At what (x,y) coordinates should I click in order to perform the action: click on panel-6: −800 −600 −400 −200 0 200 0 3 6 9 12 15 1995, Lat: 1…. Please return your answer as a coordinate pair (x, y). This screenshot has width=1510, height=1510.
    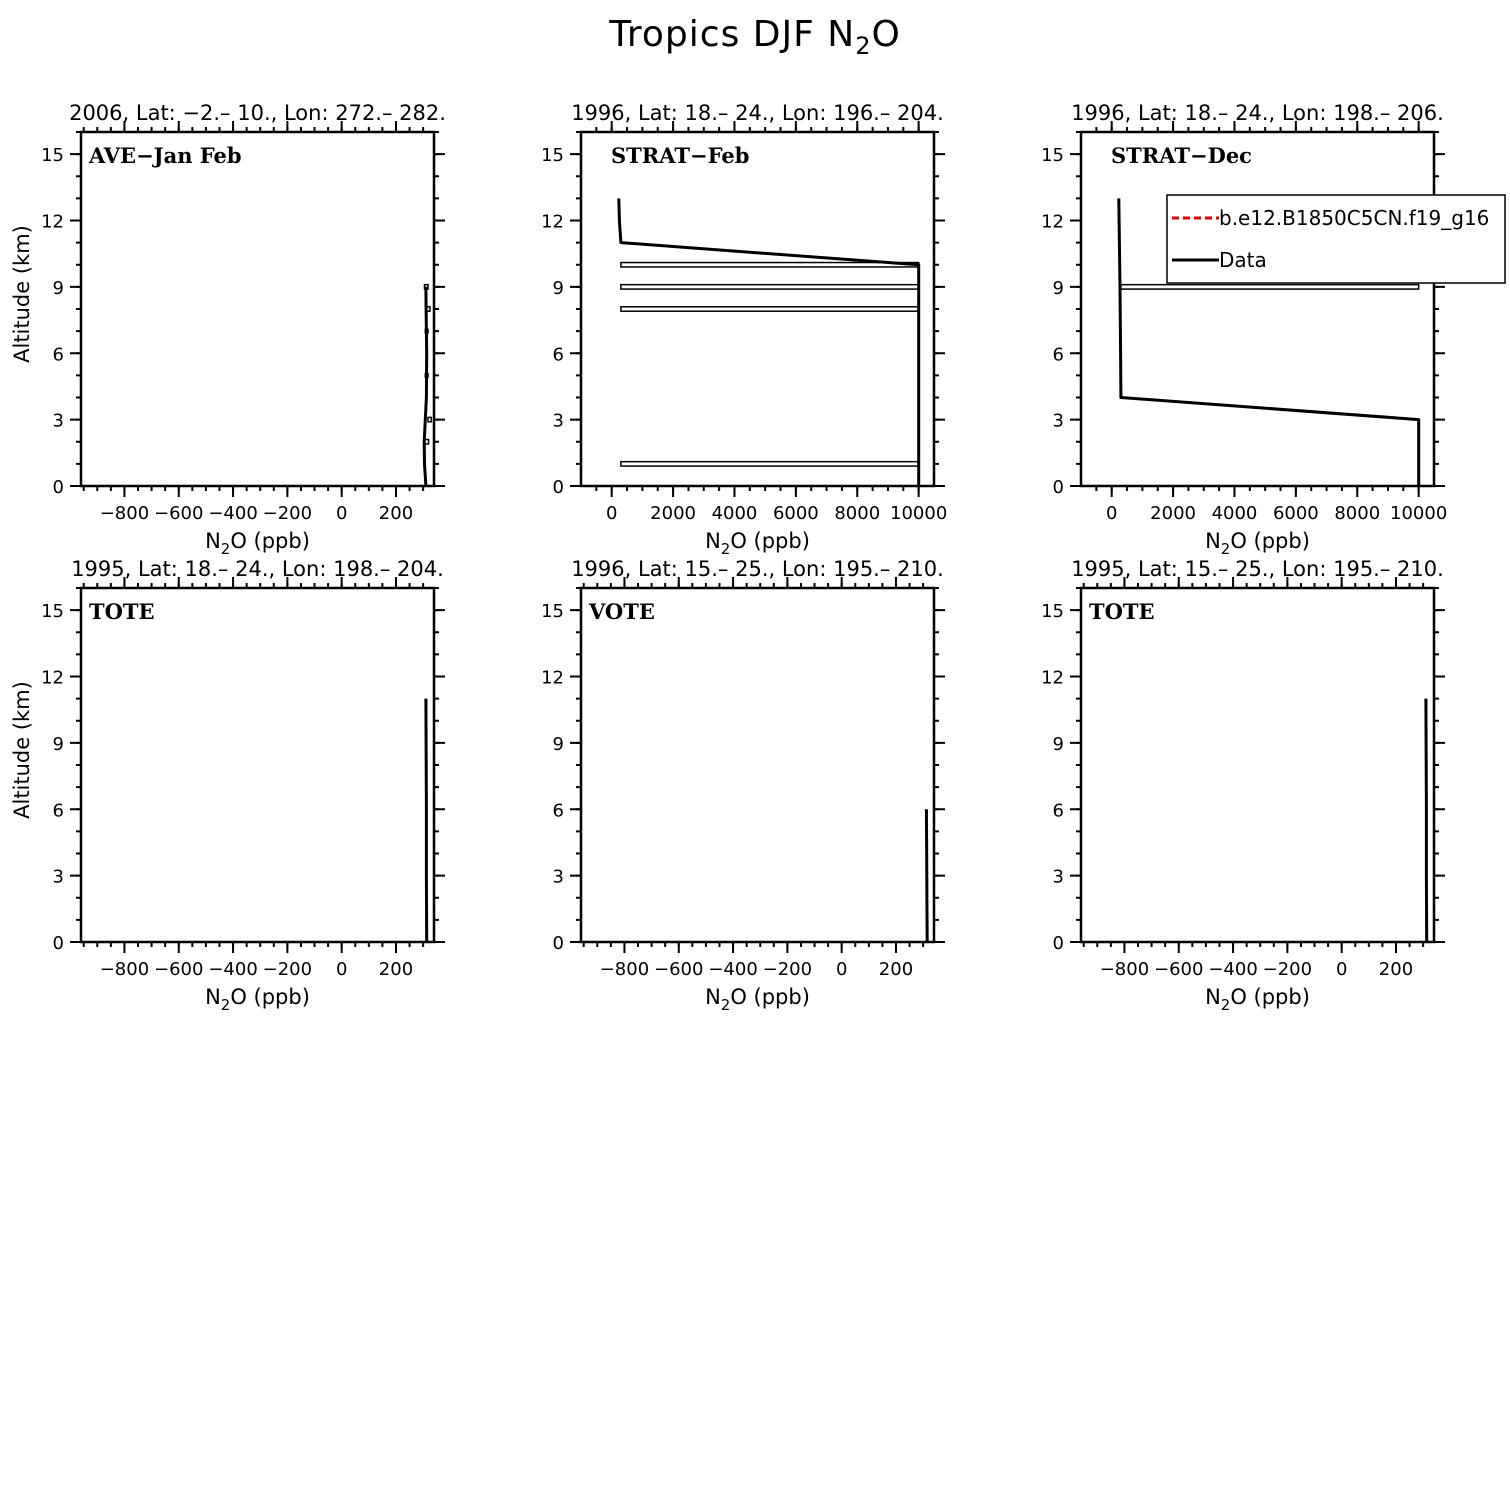
    Looking at the image, I should click on (1243, 785).